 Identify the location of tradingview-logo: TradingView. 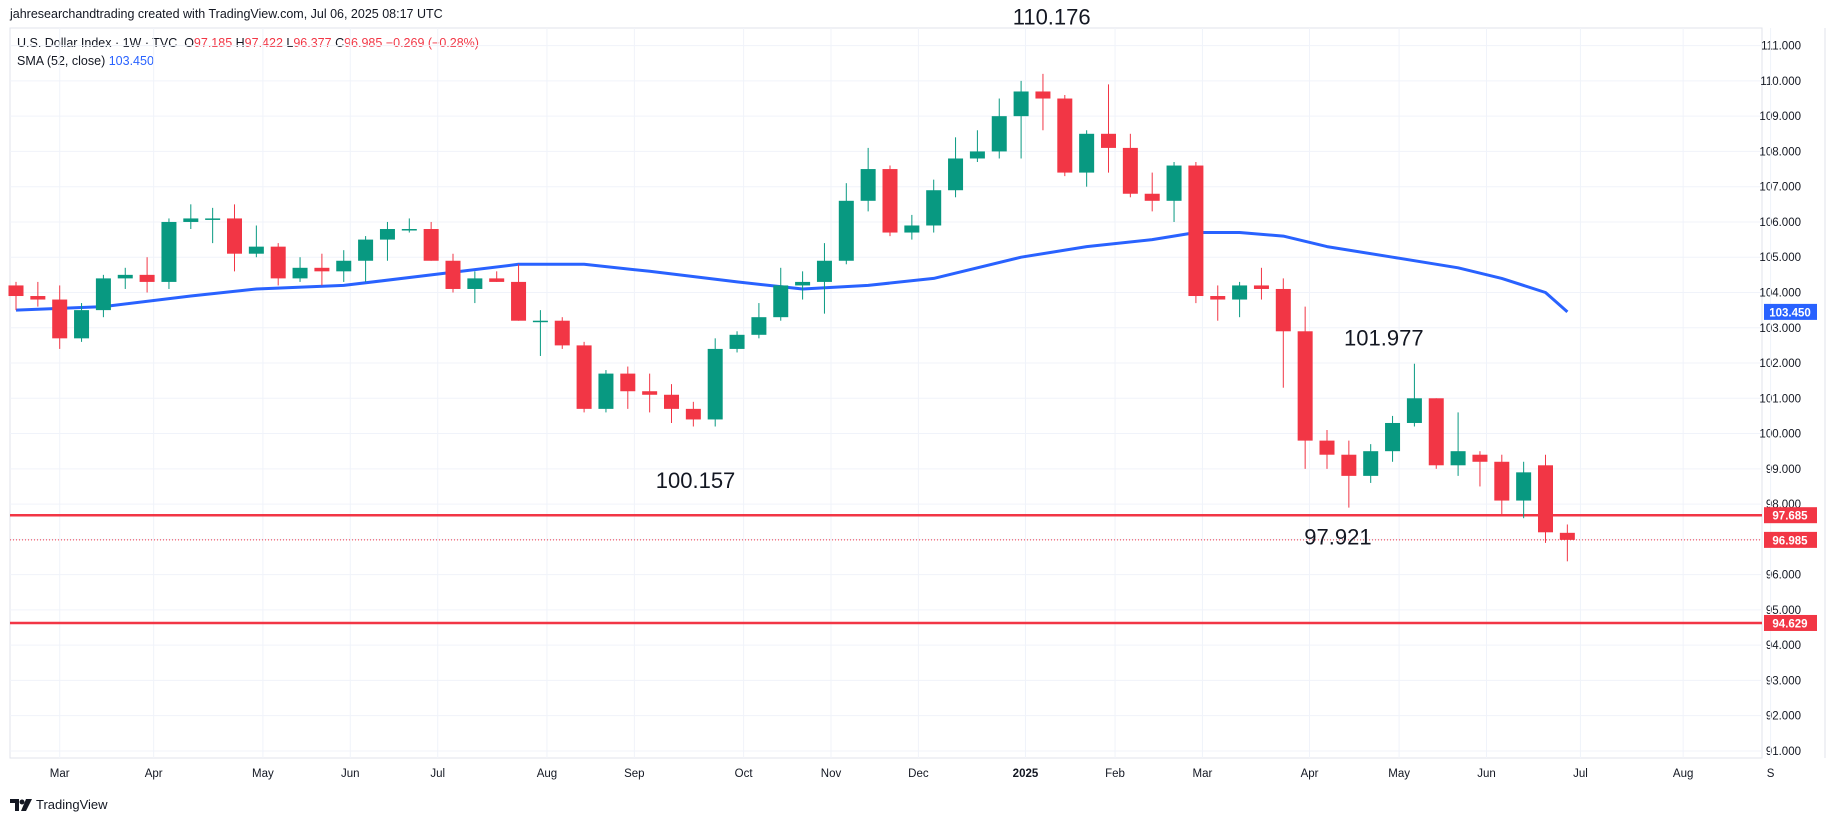
(59, 804).